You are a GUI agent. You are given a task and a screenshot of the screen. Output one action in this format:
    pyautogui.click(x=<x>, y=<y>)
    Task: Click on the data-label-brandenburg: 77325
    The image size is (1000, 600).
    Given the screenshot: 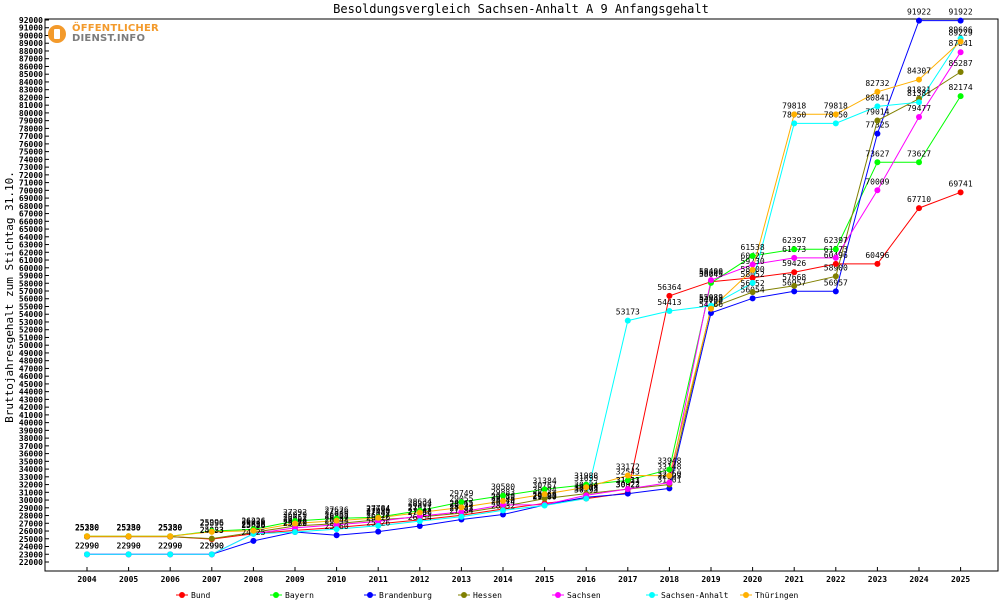 What is the action you would take?
    pyautogui.click(x=877, y=125)
    